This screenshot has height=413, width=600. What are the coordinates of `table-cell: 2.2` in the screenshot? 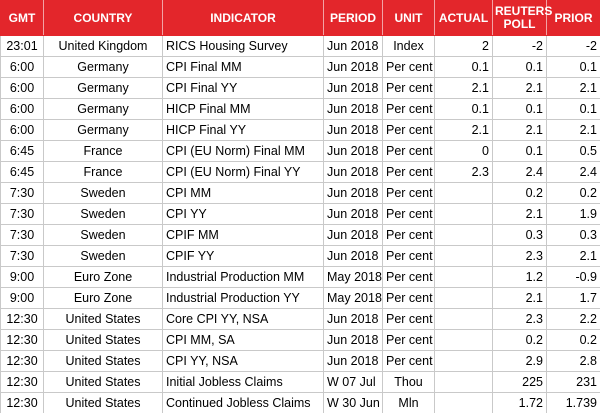 It's located at (573, 319).